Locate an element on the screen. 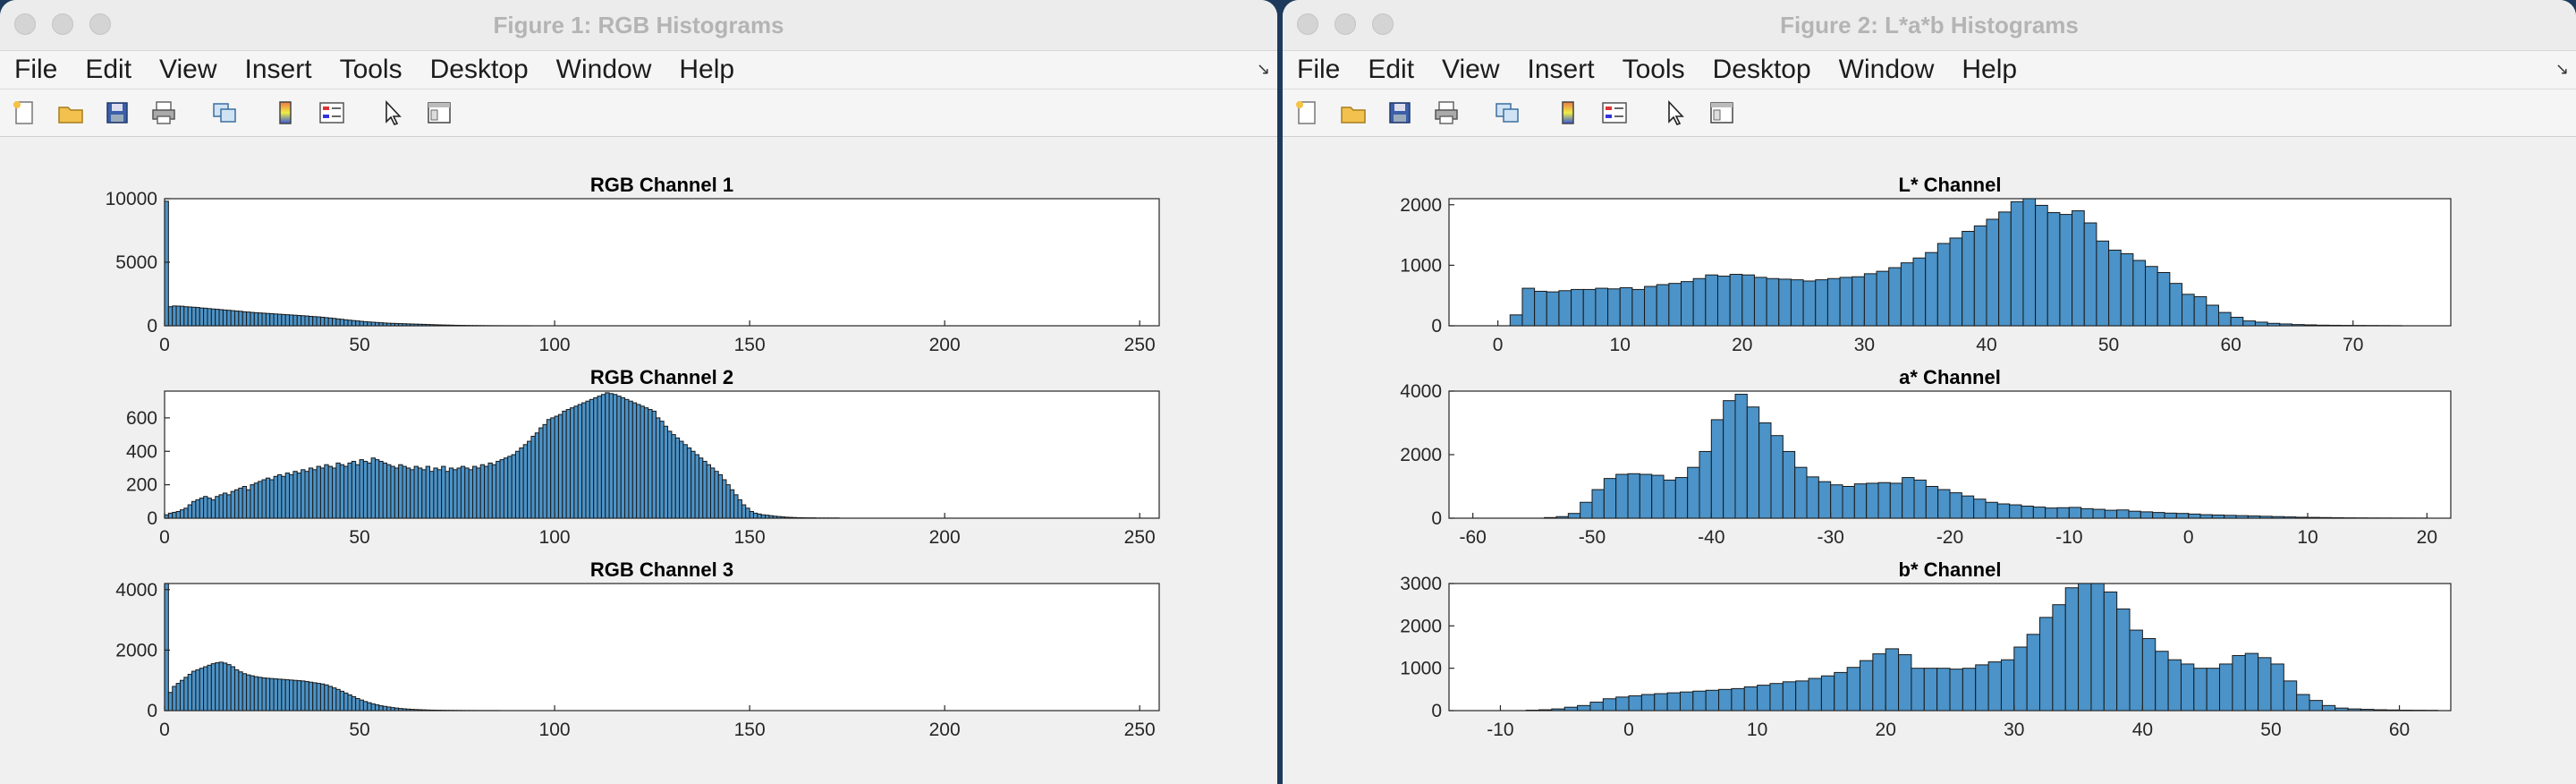 The image size is (2576, 784). y-tick-label: 2000 is located at coordinates (1421, 455).